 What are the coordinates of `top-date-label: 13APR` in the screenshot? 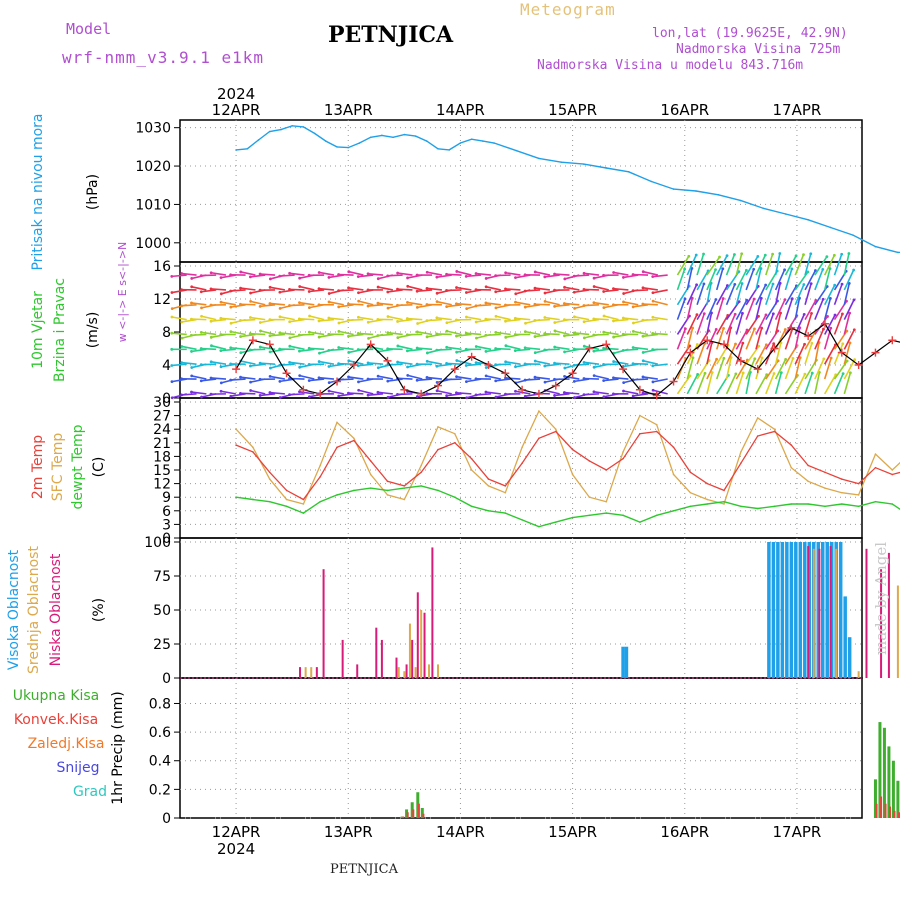 It's located at (348, 110).